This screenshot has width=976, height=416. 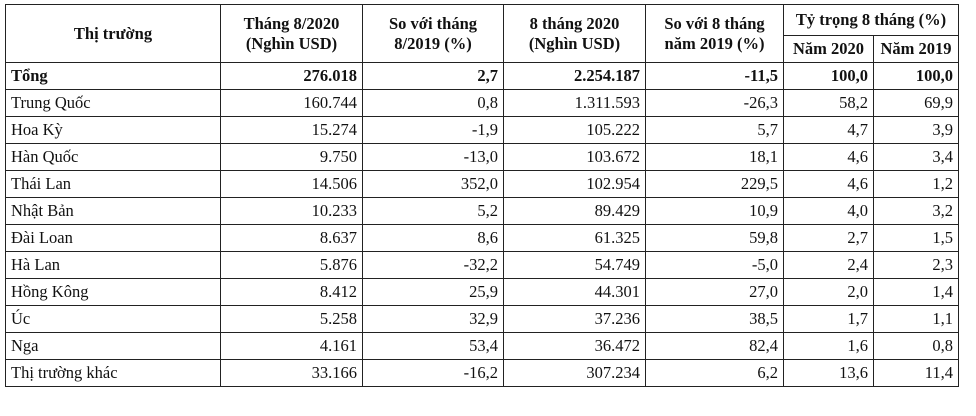 I want to click on table-row: Nhật Bản 10.233 5,2 89.429 10,9 4,0 3,2, so click(x=482, y=211).